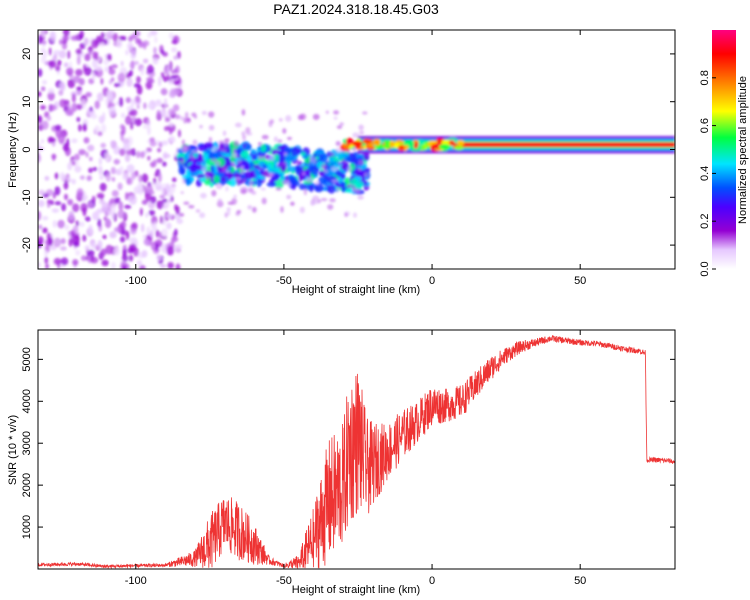  I want to click on spectrogram-ylabel: Frequency (Hz), so click(13, 150).